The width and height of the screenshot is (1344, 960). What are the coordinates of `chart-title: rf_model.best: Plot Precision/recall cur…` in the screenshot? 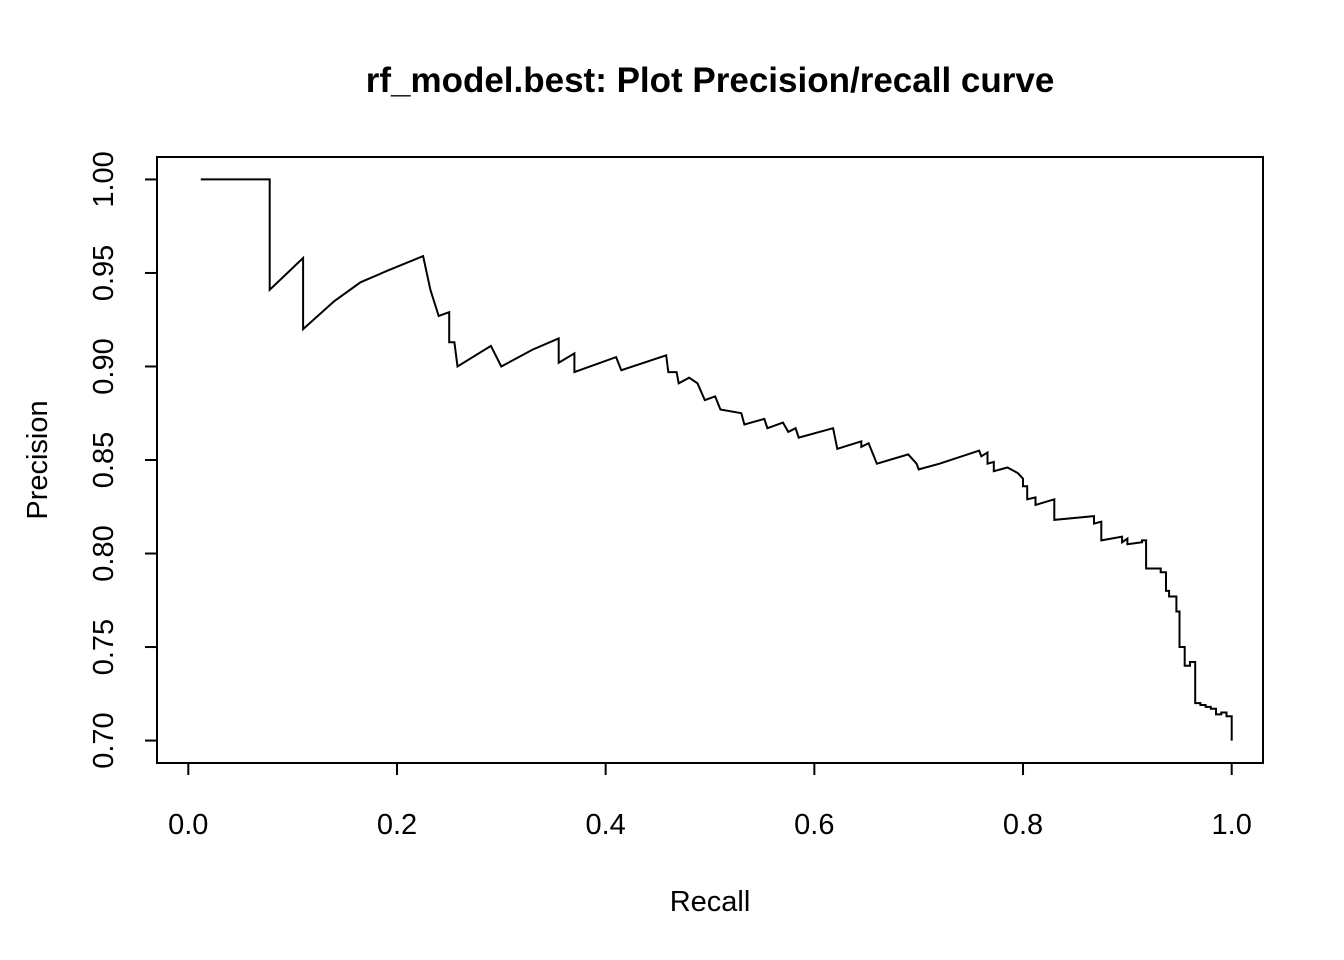 It's located at (710, 80).